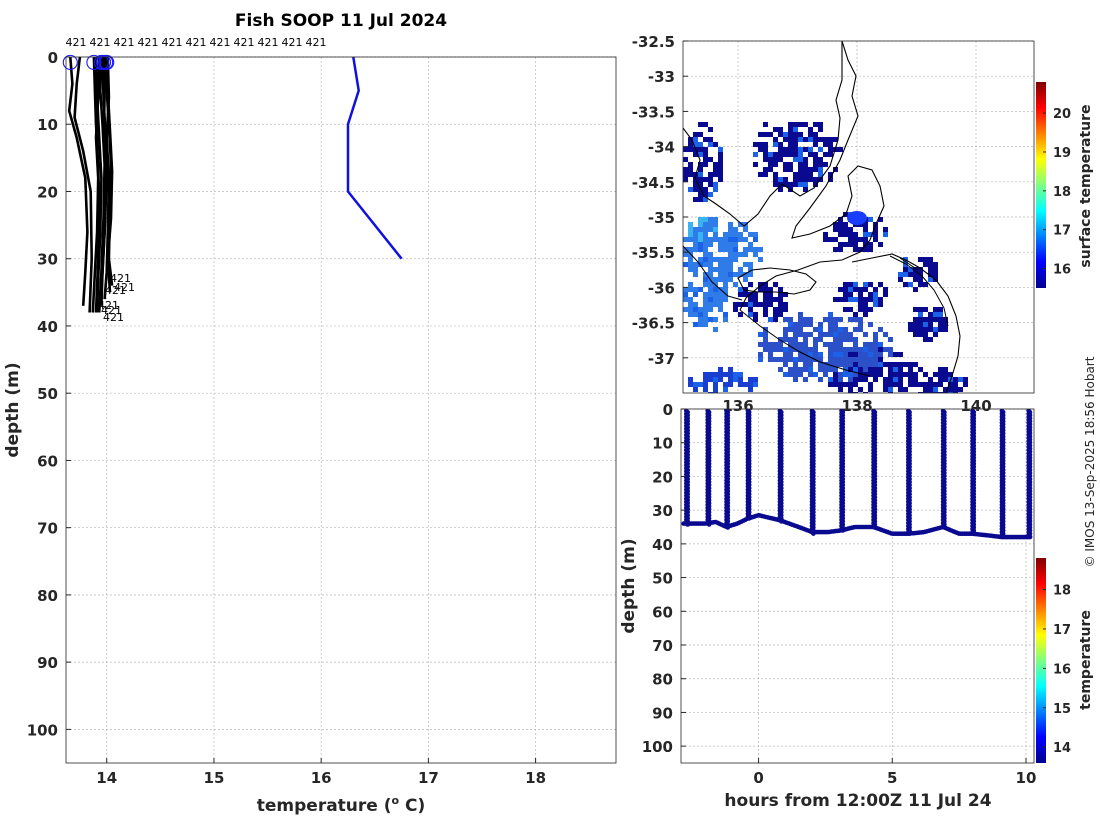  I want to click on coastline-kangaroo-island, so click(777, 281).